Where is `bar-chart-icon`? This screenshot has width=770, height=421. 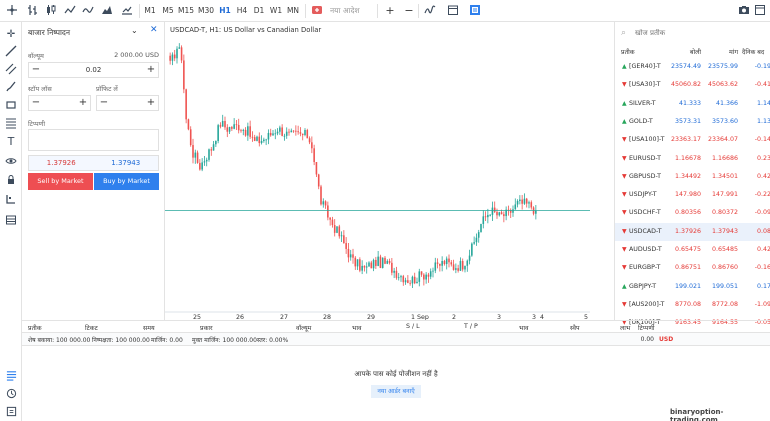 bar-chart-icon is located at coordinates (33, 11).